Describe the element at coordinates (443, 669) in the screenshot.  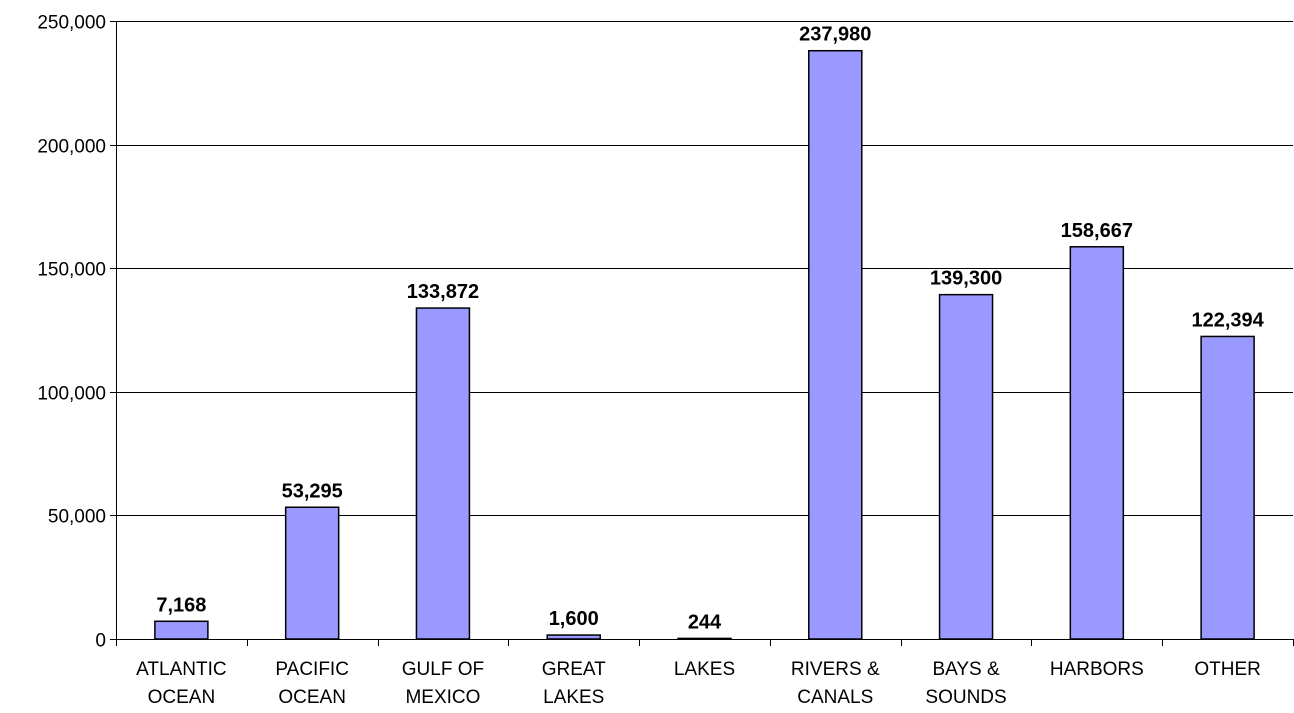
I see `x-category-label: GULF OF` at that location.